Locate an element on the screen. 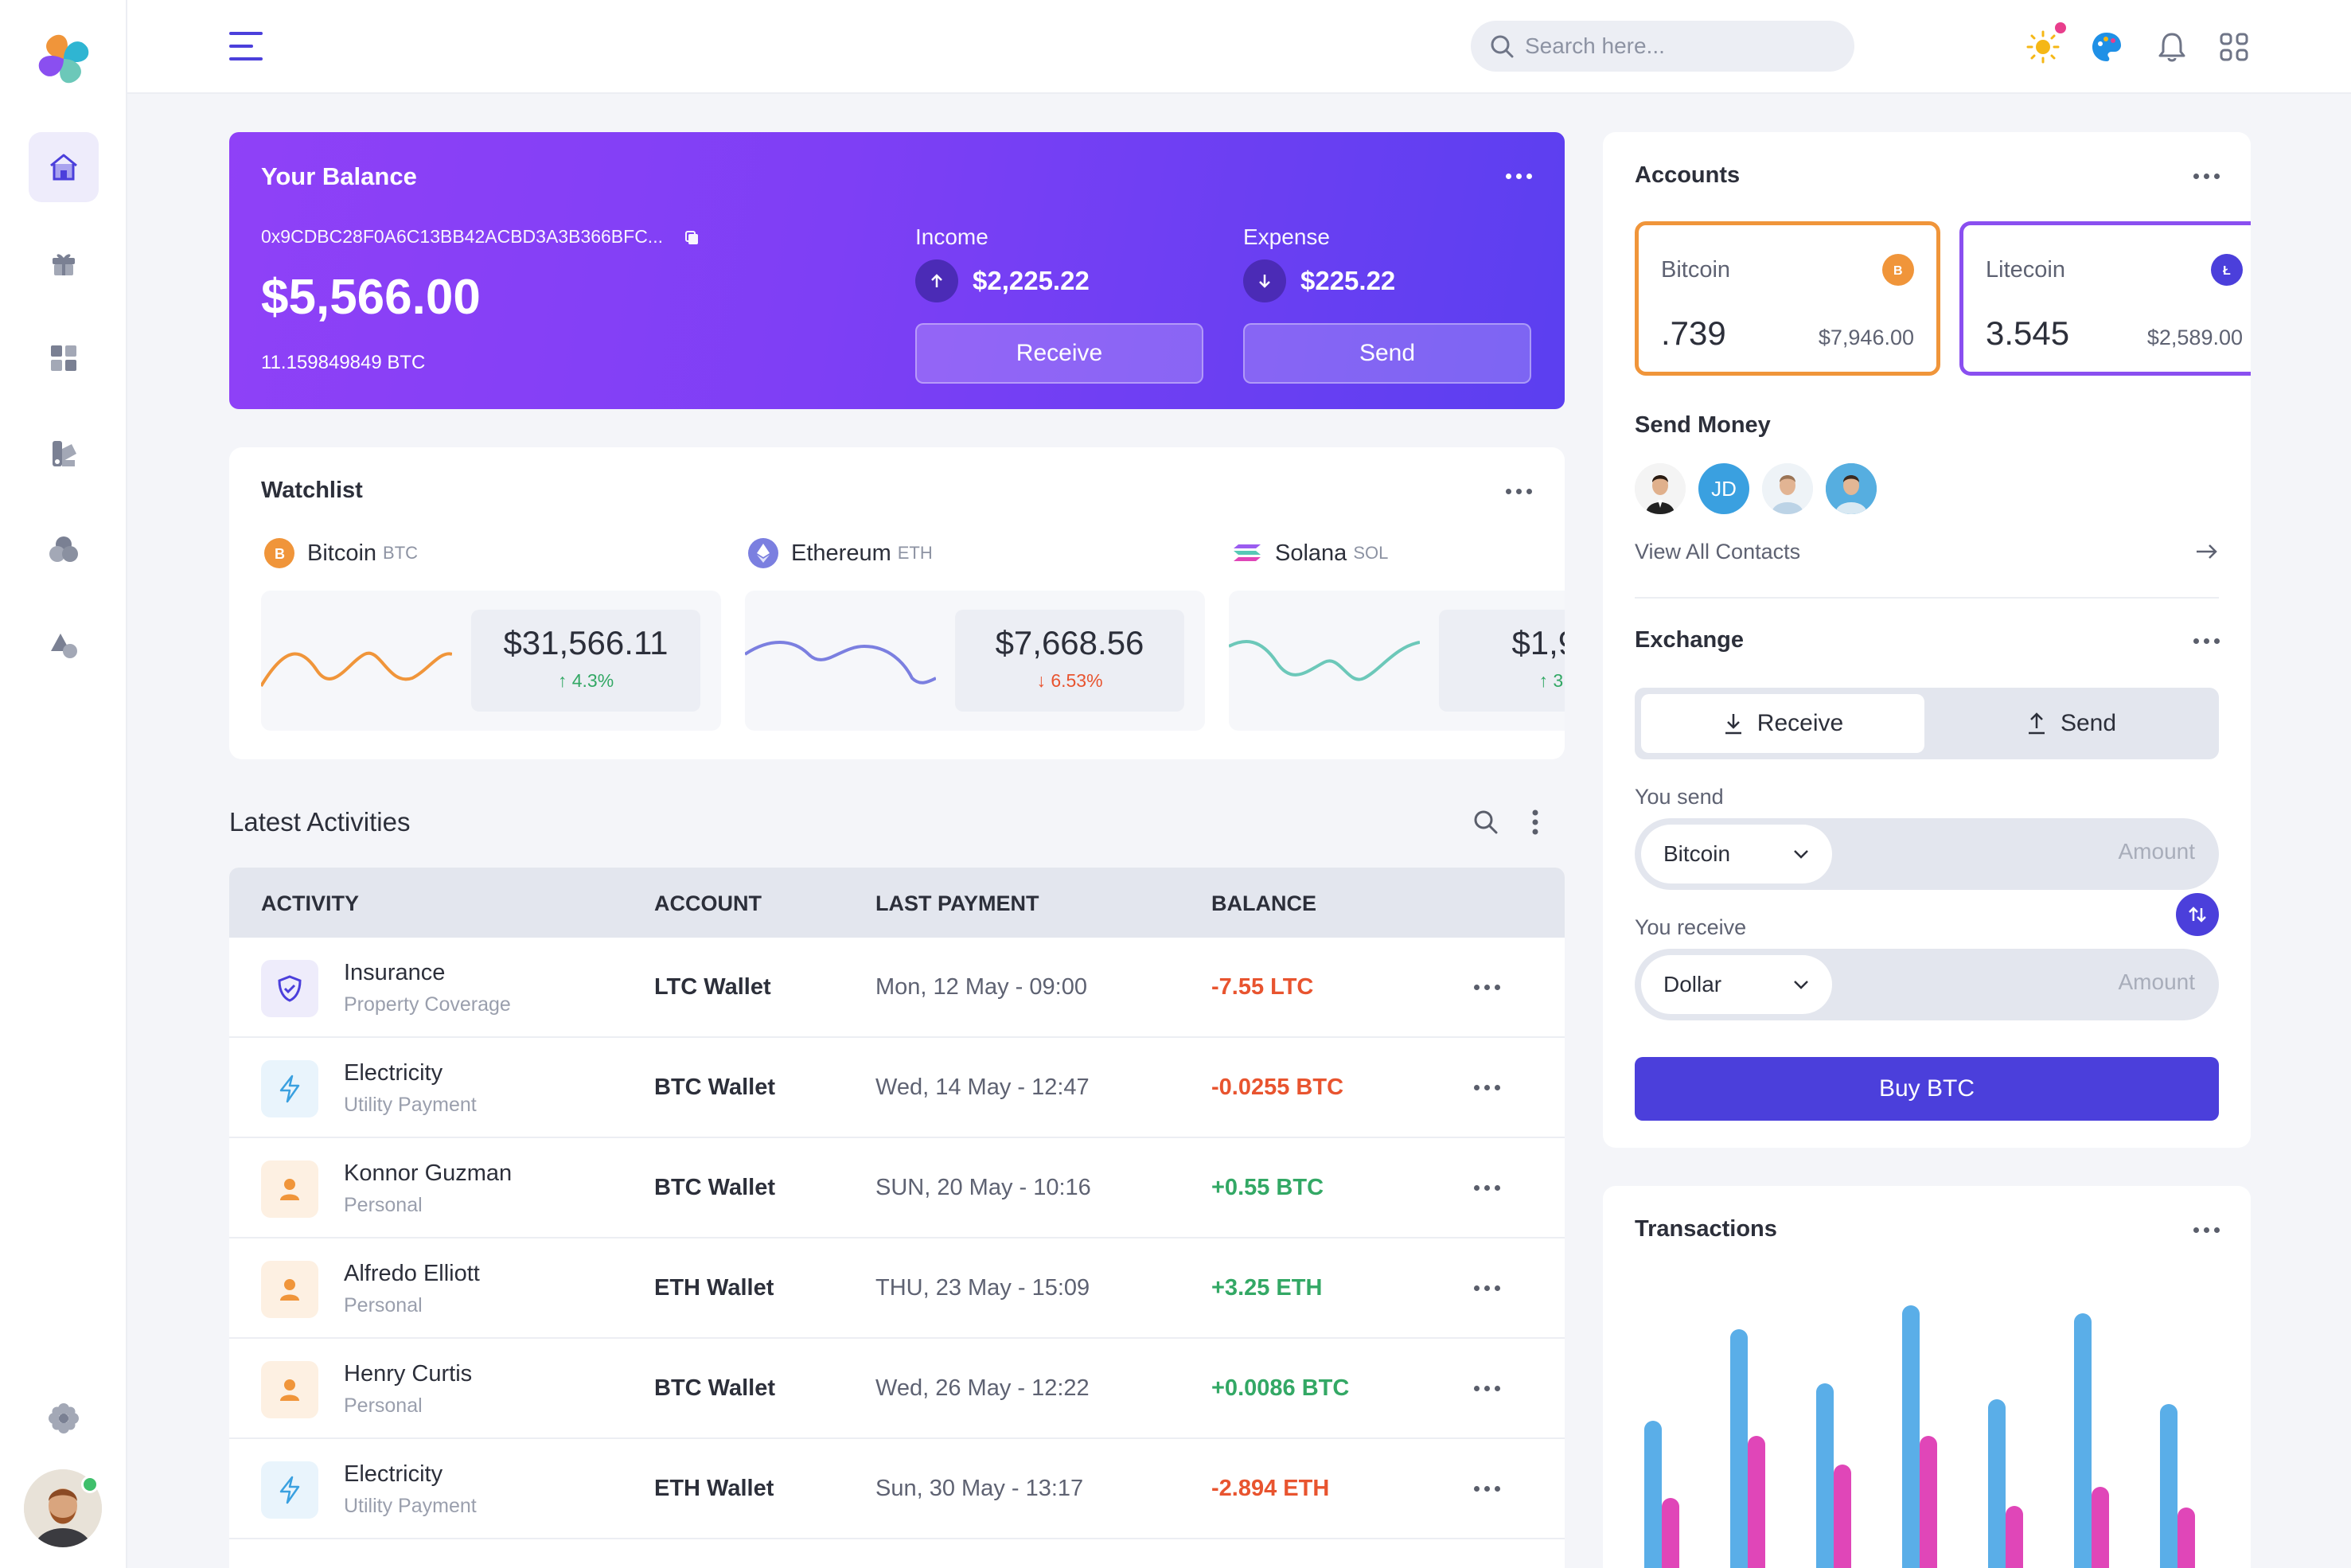 This screenshot has height=1568, width=2351. balance-title: Your Balance is located at coordinates (339, 176).